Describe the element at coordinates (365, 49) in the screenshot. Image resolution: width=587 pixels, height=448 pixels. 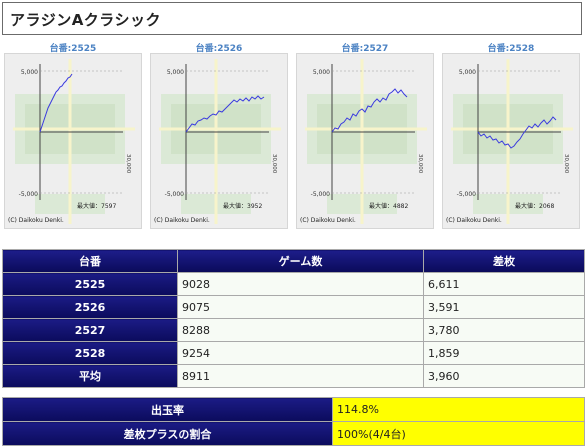
I see `graph-title: 台番:2527` at that location.